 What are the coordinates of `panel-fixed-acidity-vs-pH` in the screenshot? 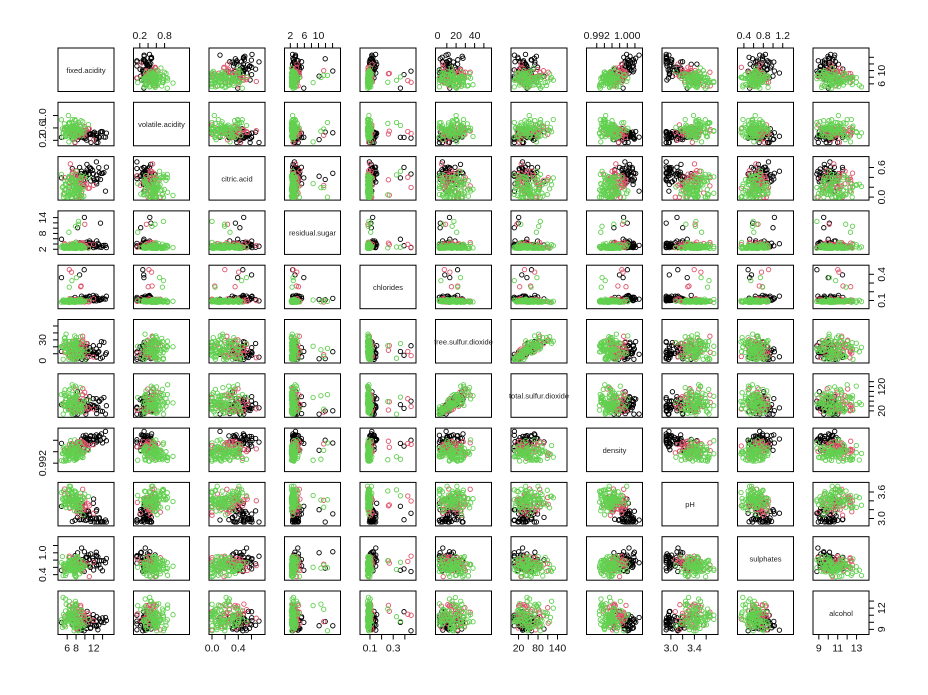 It's located at (690, 70).